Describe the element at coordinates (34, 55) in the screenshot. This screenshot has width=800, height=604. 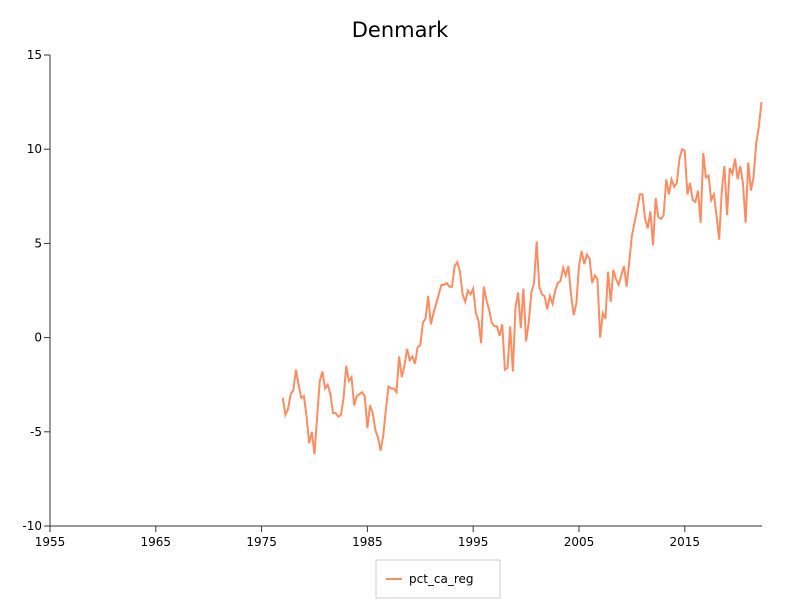
I see `y-tick-label: 15` at that location.